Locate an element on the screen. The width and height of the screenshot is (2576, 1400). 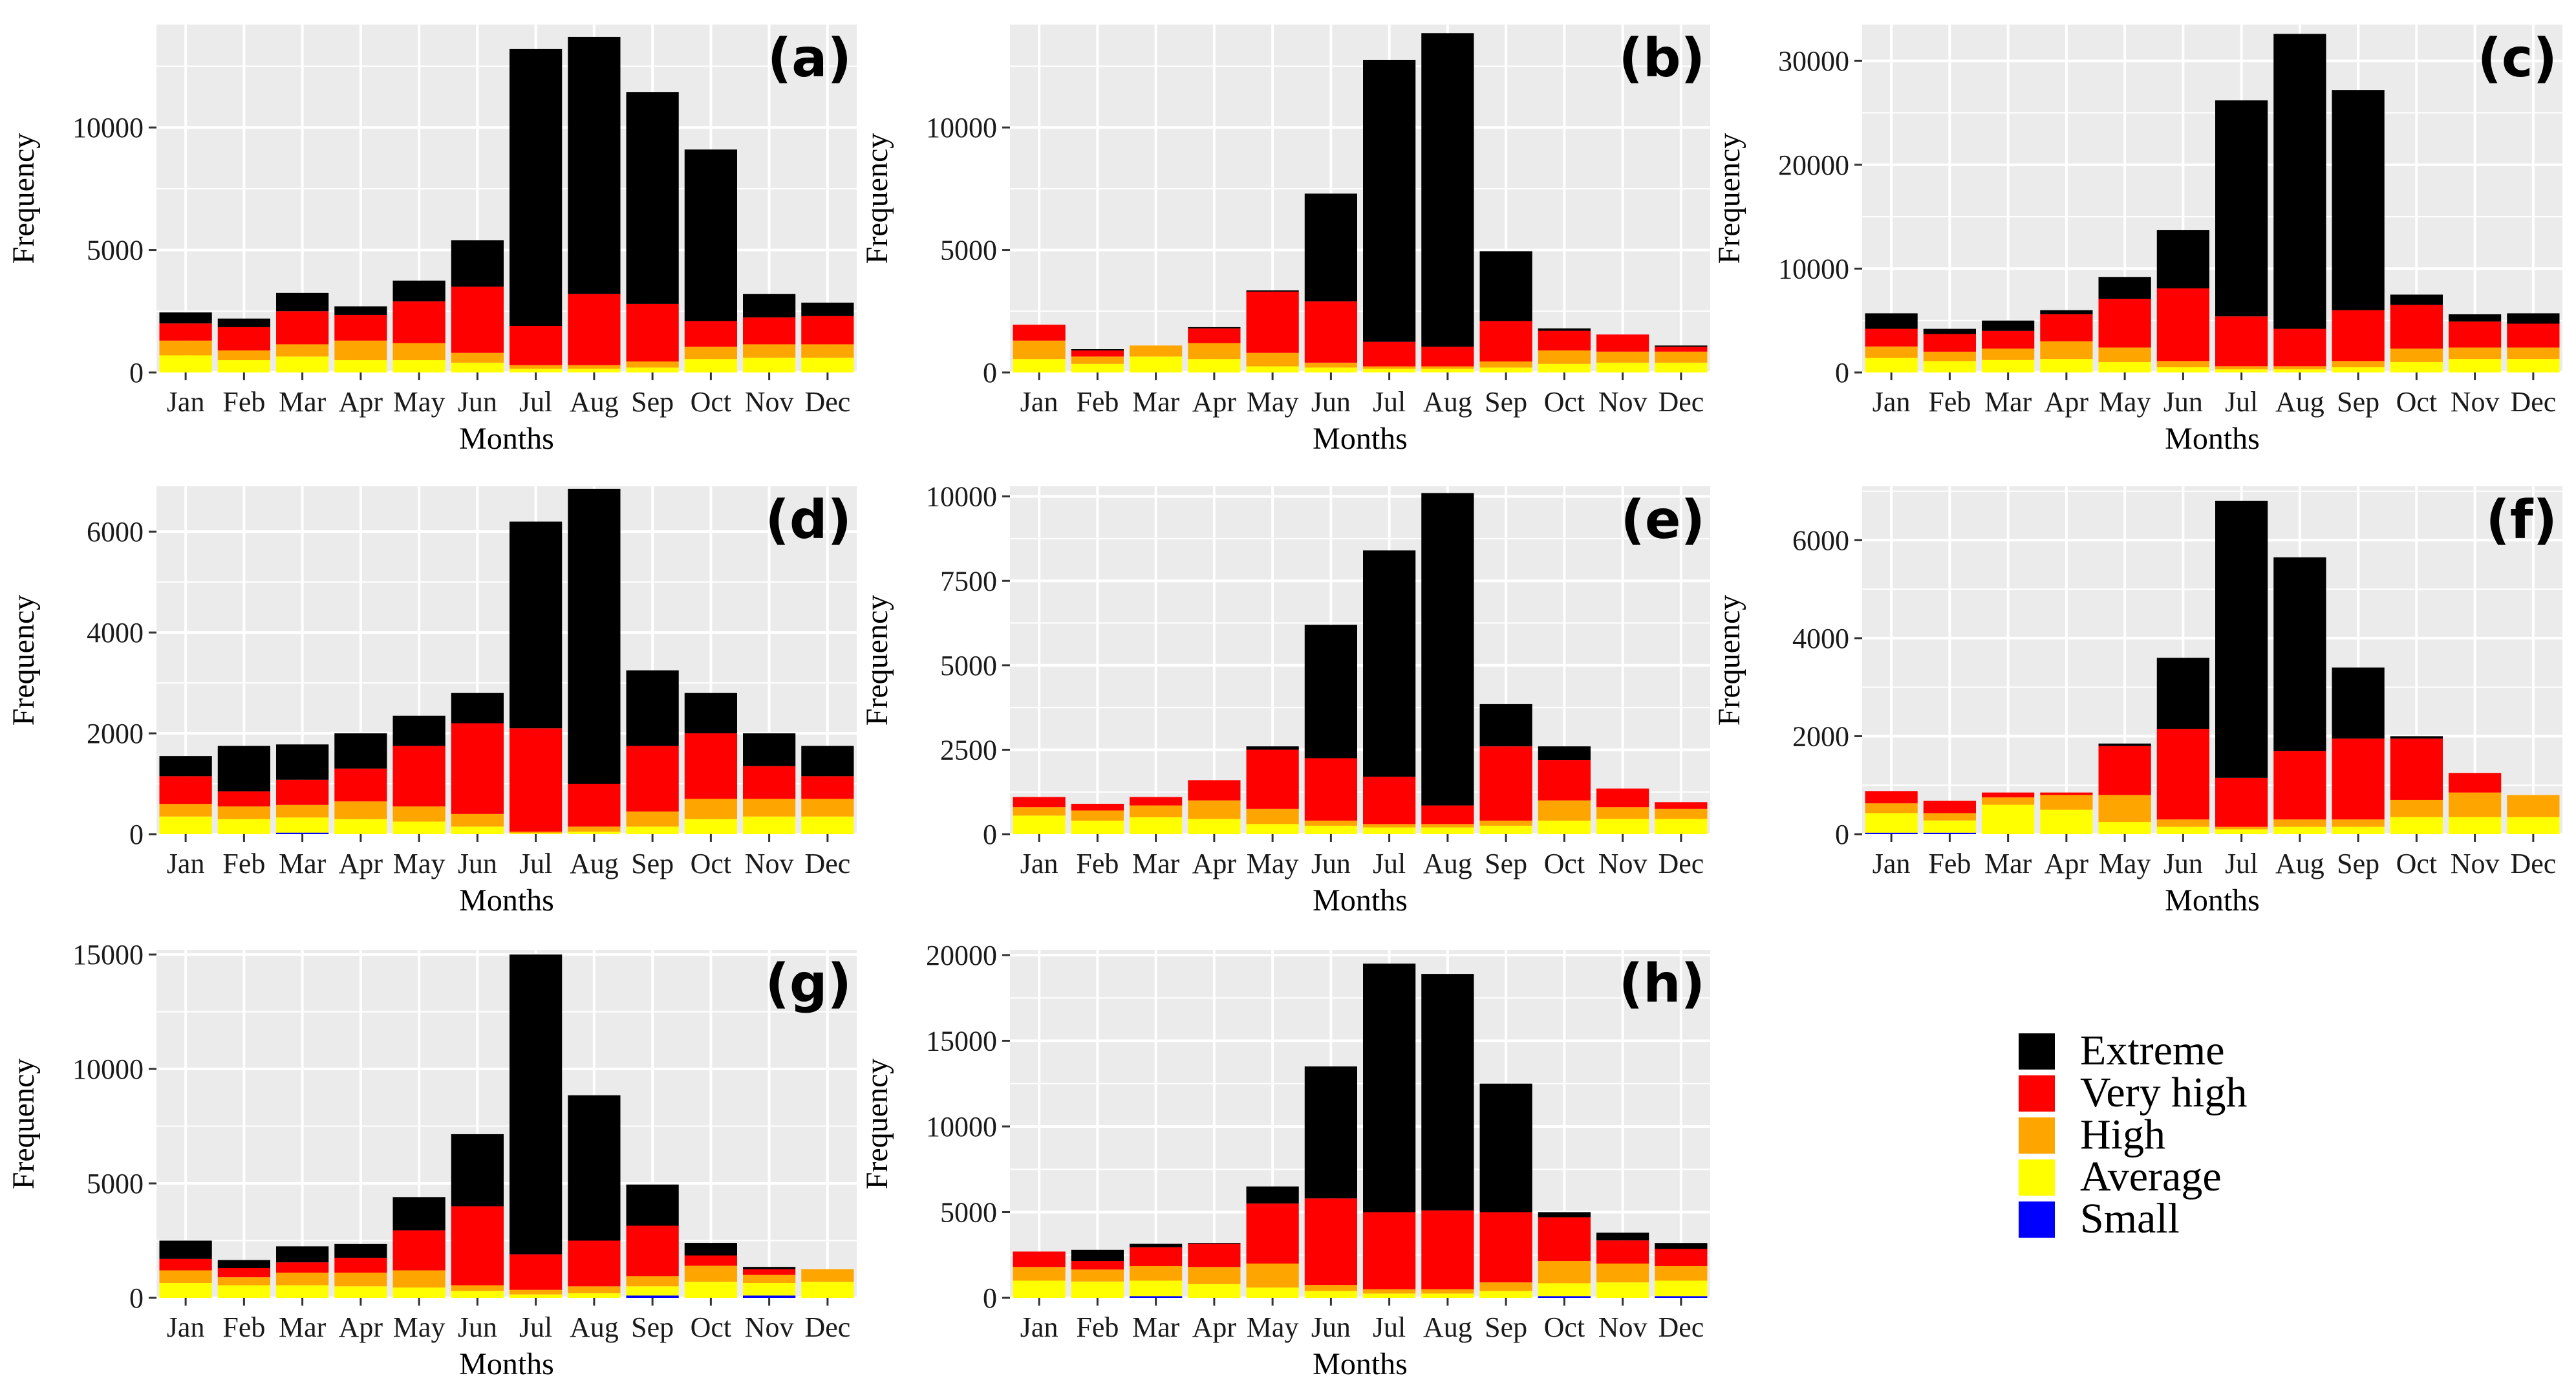
y-tick-label: 6000 is located at coordinates (115, 532).